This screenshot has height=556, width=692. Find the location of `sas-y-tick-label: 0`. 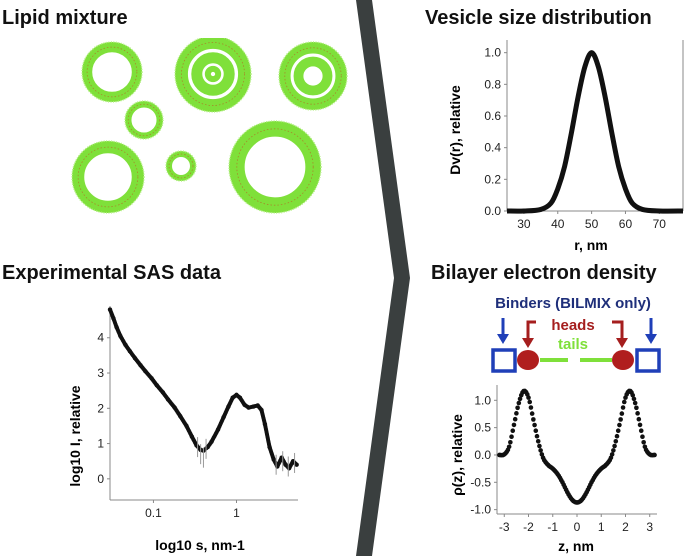

sas-y-tick-label: 0 is located at coordinates (100, 479).